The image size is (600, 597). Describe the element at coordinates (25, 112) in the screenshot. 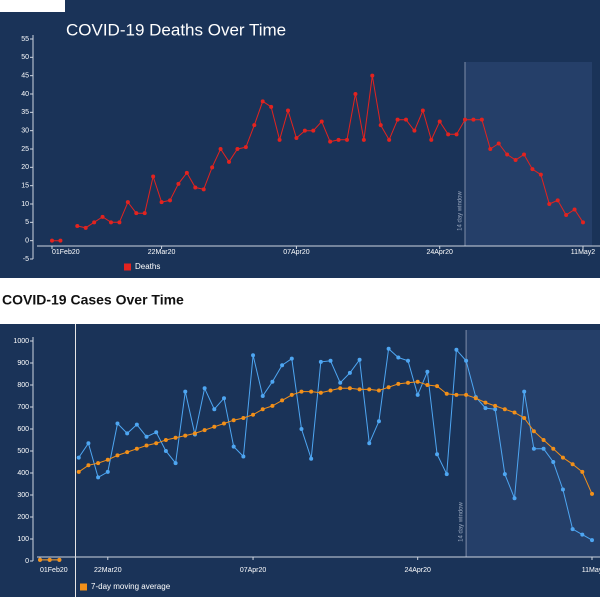

I see `y-tick-label: 35` at that location.